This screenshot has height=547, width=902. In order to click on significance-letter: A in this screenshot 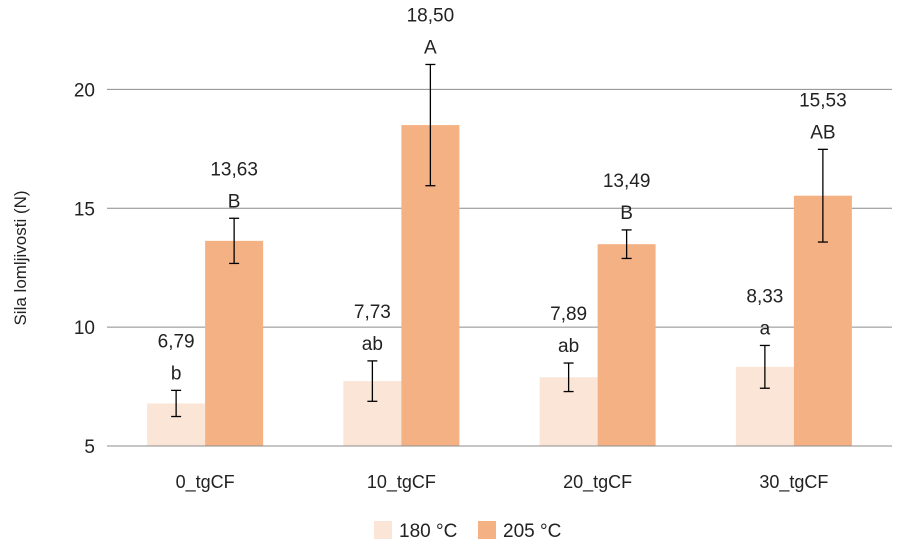, I will do `click(430, 47)`.